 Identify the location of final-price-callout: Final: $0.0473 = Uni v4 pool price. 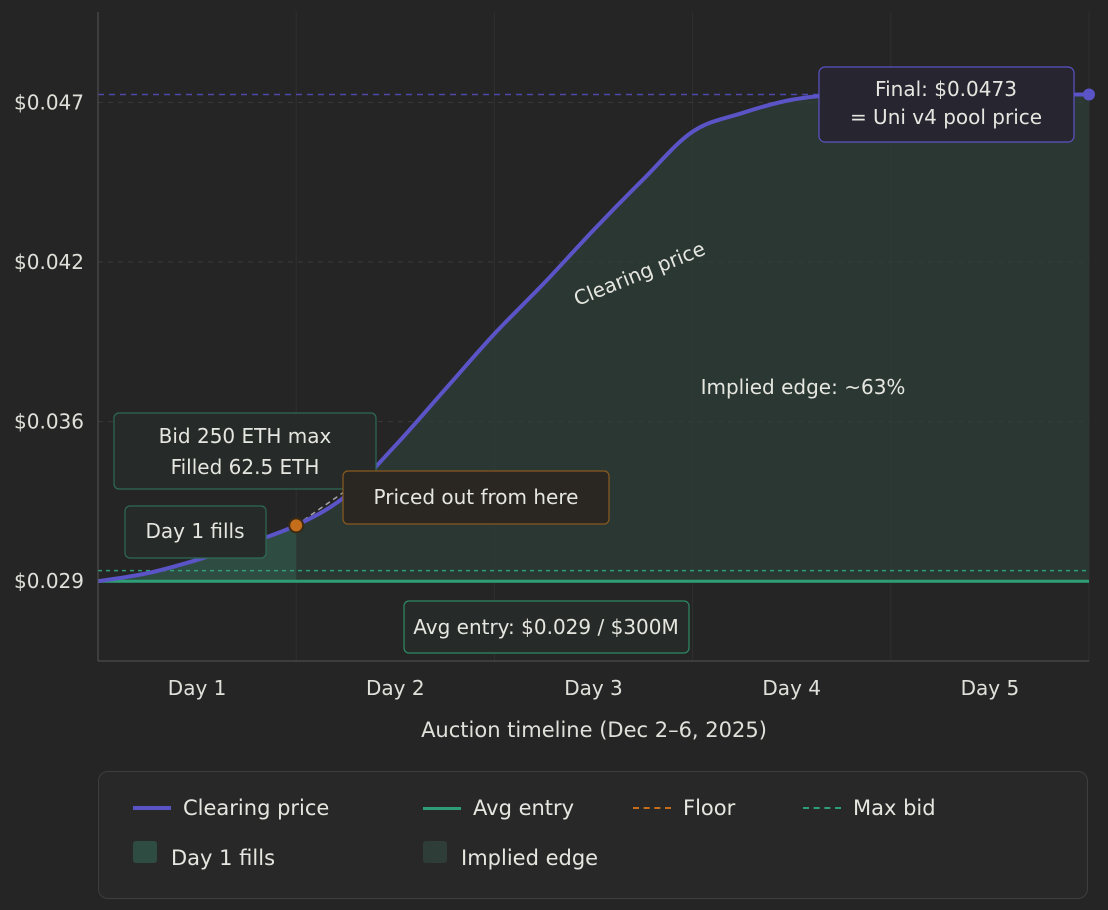
(946, 104).